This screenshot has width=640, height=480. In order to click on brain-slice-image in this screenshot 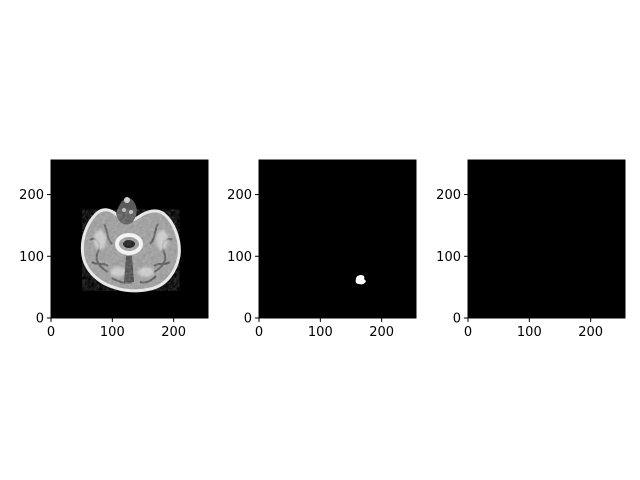, I will do `click(130, 245)`.